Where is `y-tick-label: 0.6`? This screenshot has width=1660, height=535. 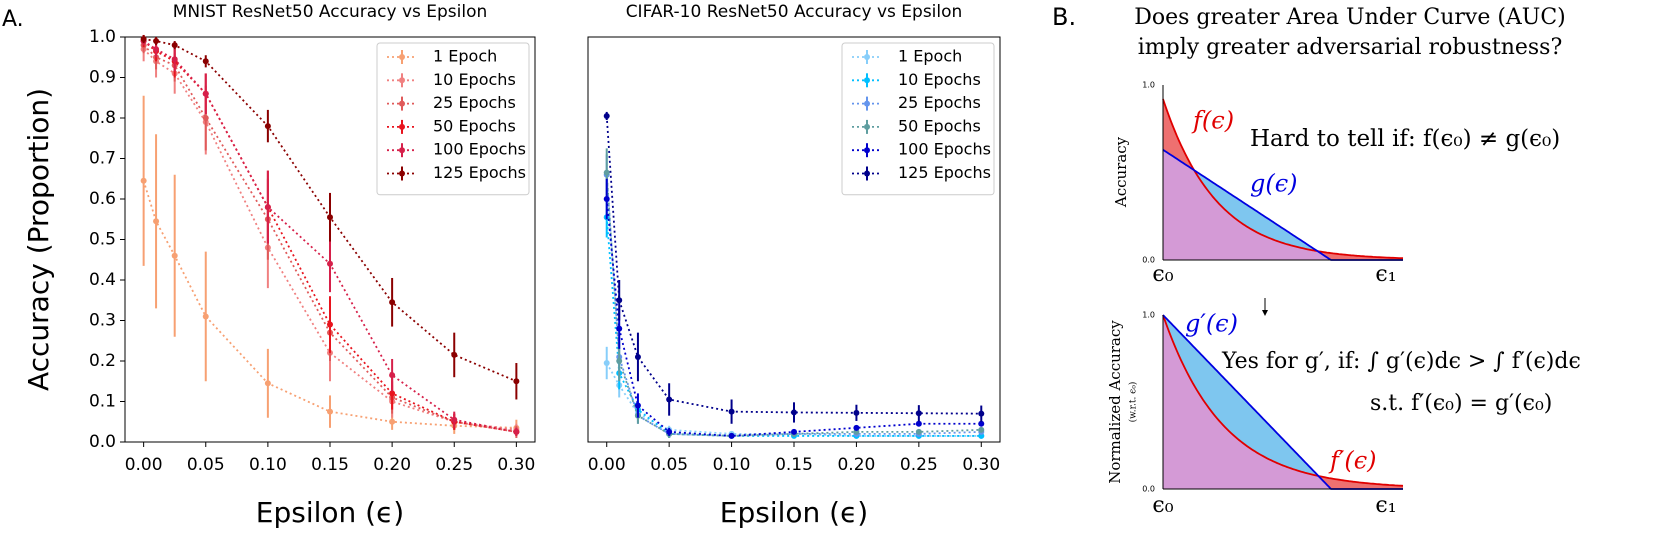 y-tick-label: 0.6 is located at coordinates (102, 199).